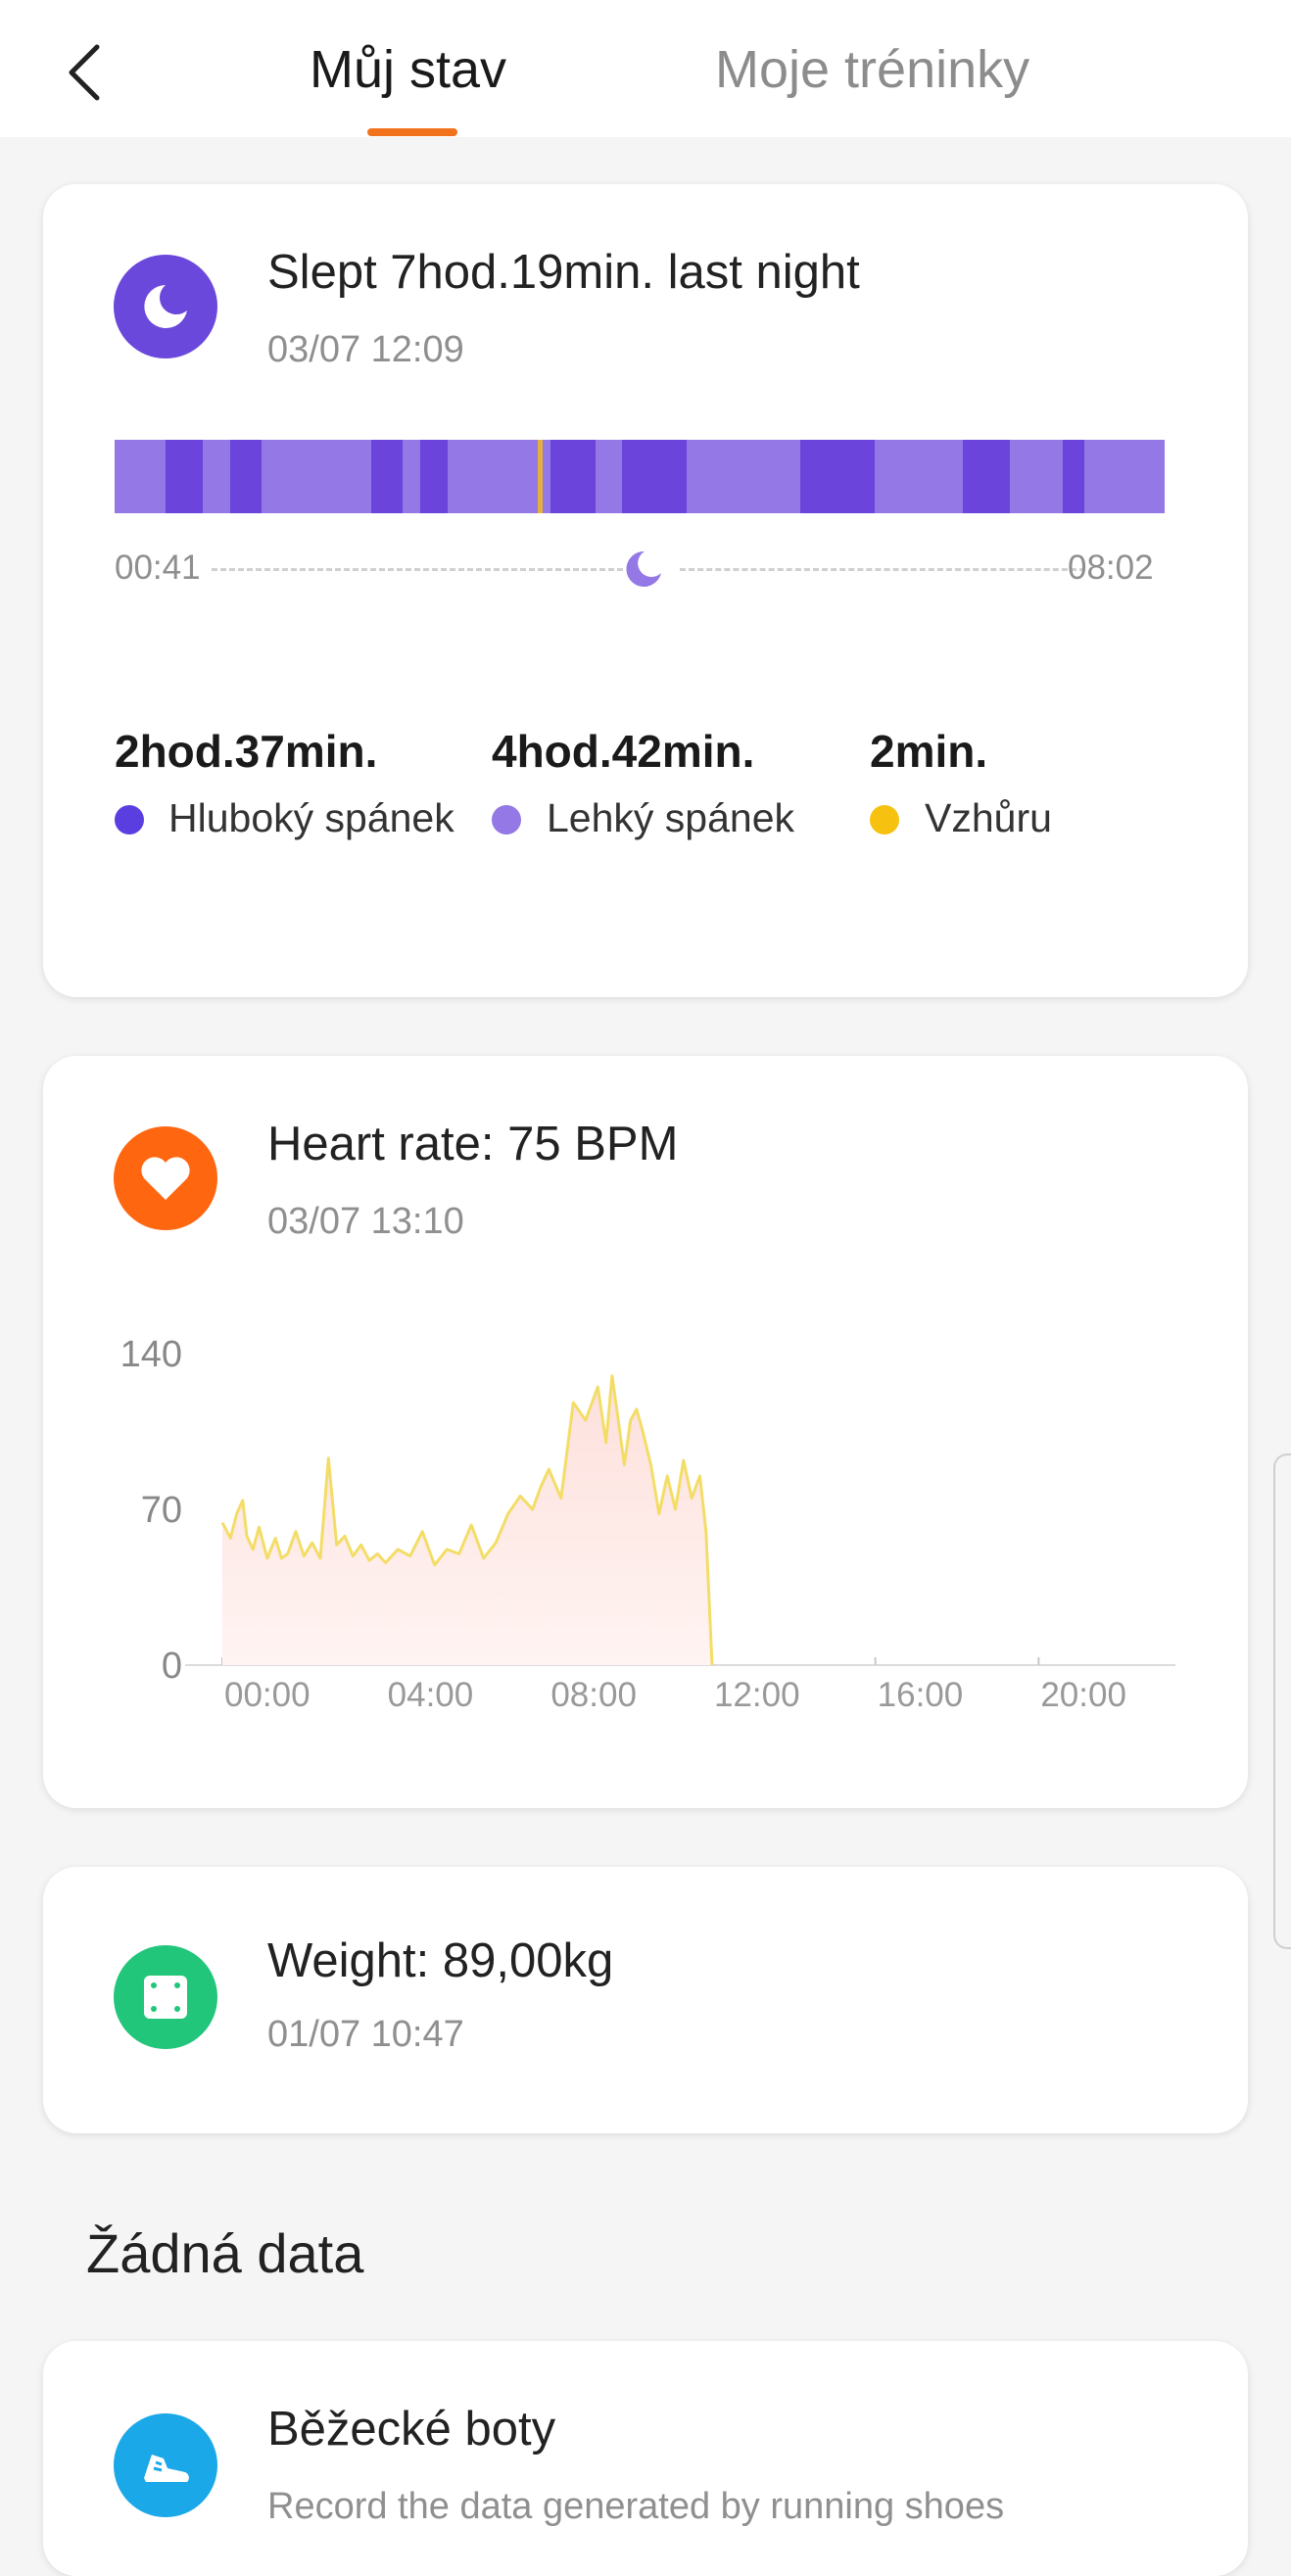 The width and height of the screenshot is (1291, 2576). I want to click on light-sleep-label: Lehký spánek, so click(671, 817).